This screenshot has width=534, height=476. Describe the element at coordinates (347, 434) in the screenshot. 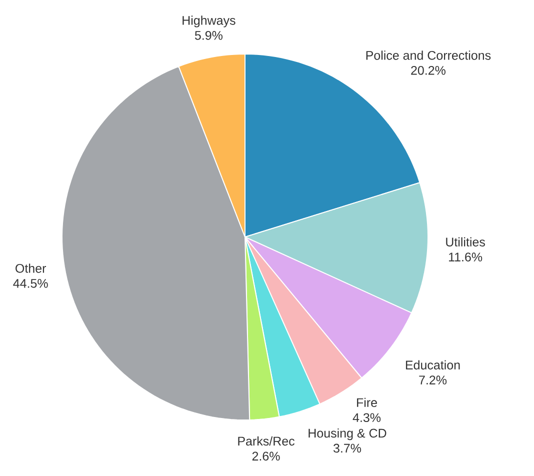

I see `slice-label: Housing & CD` at that location.